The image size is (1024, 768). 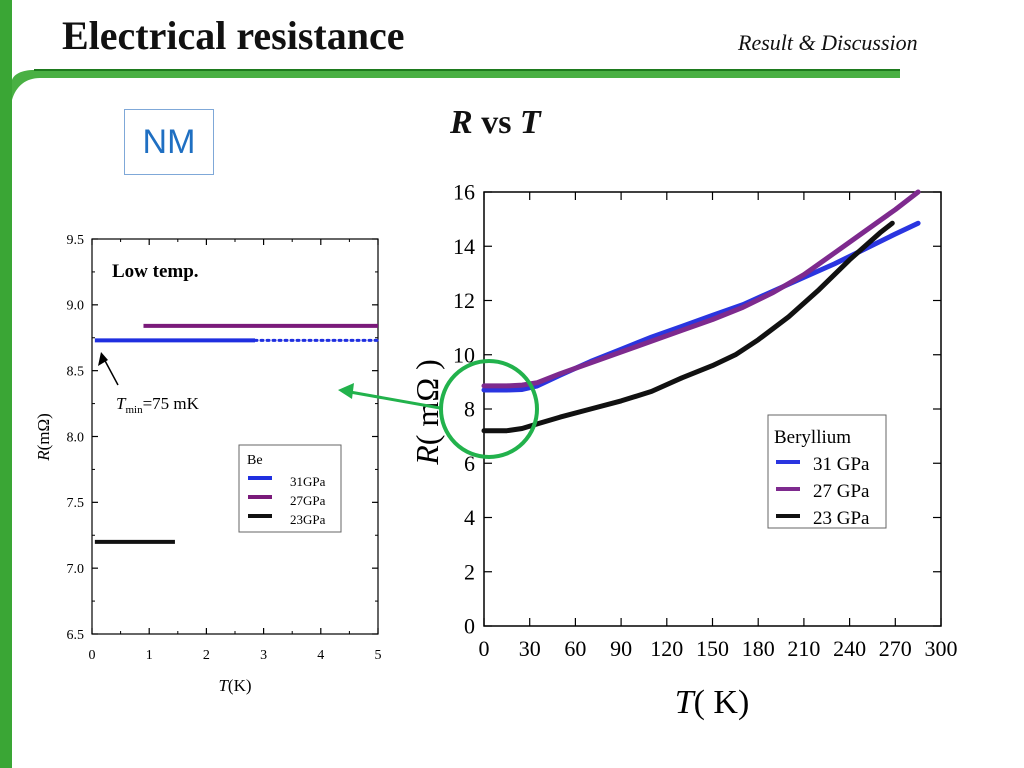 What do you see at coordinates (722, 702) in the screenshot?
I see `main-x-axis-unit: ( K)` at bounding box center [722, 702].